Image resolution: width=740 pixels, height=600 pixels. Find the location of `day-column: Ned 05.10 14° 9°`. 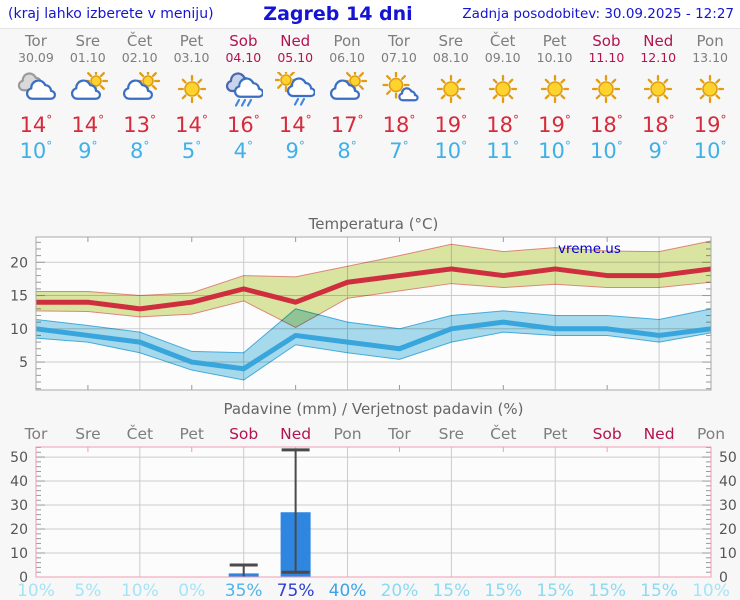

day-column: Ned 05.10 14° 9° is located at coordinates (295, 120).